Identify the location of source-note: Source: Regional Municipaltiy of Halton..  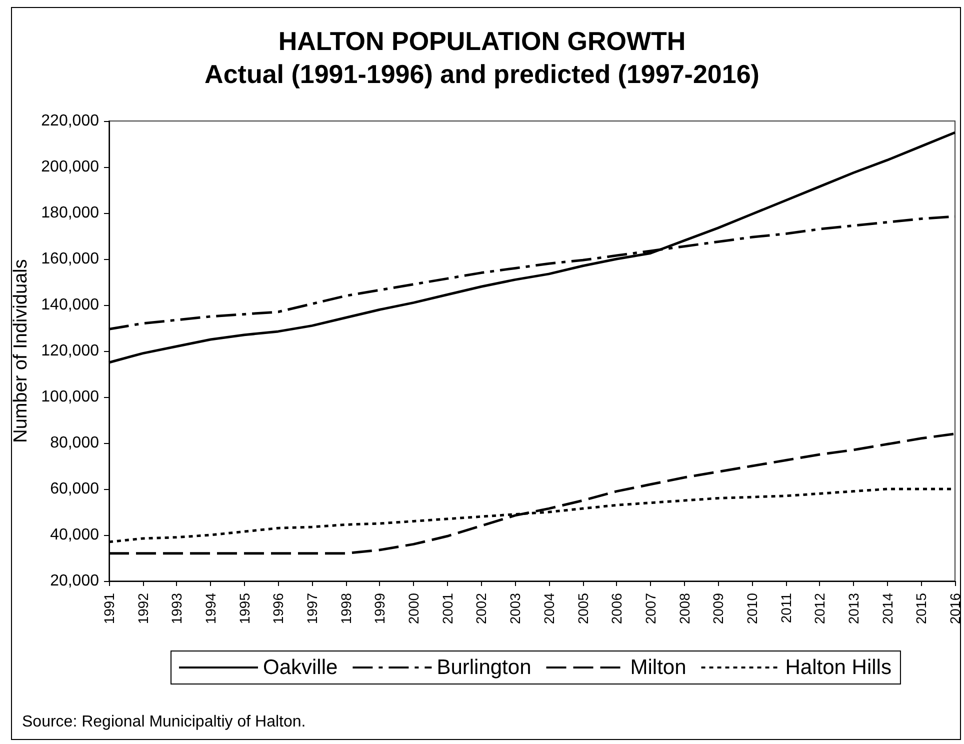
(164, 722).